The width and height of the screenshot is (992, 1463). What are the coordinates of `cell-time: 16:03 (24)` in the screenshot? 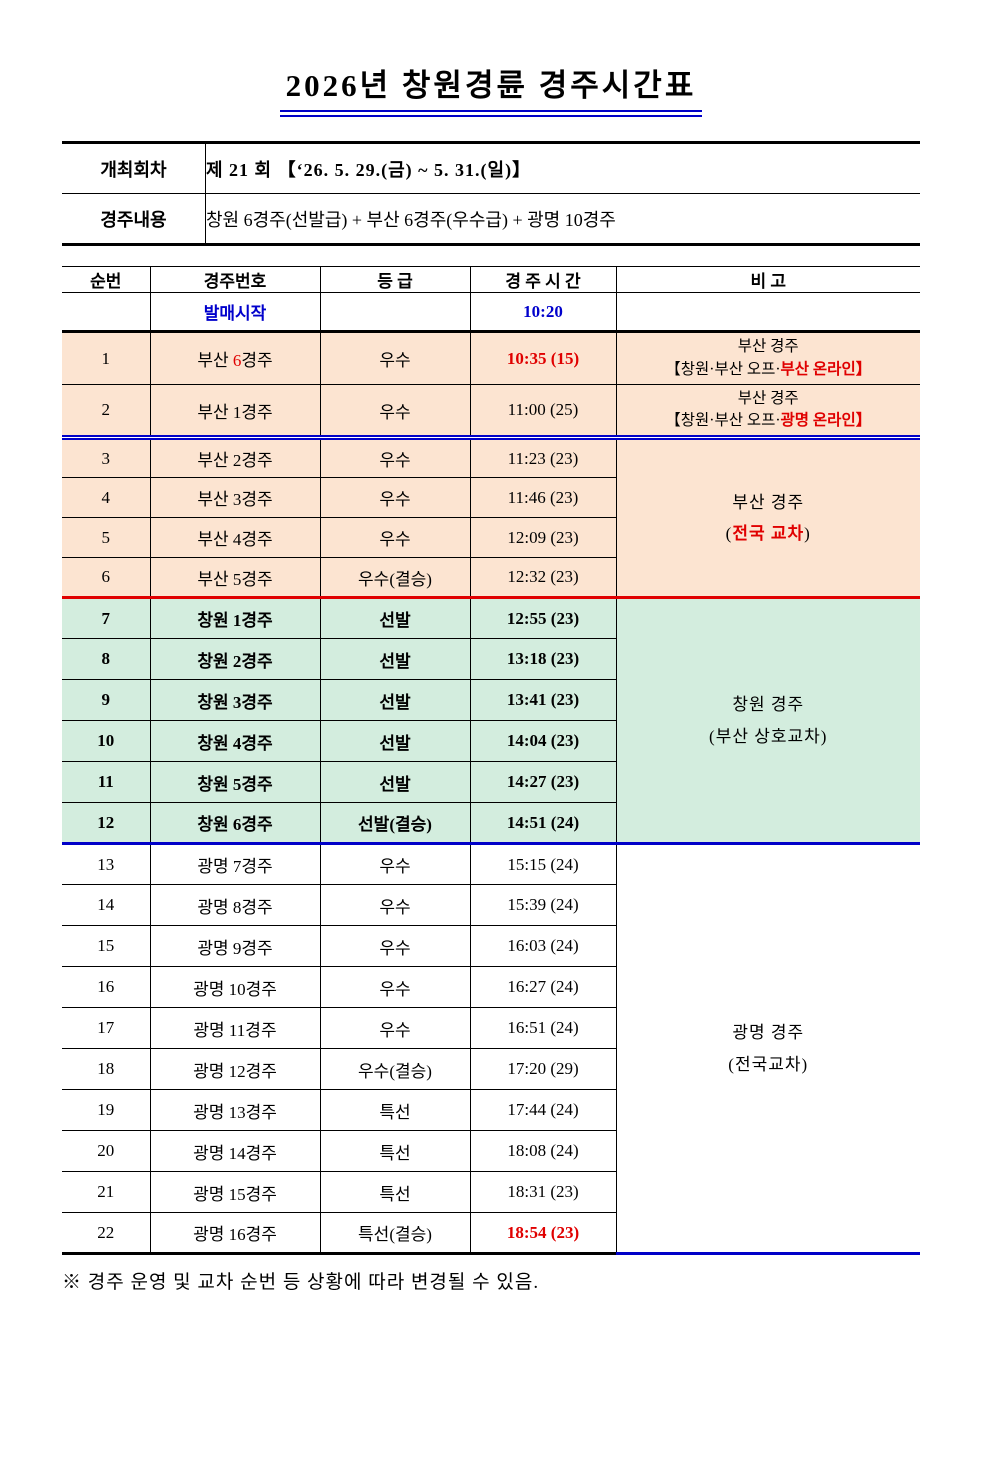 It's located at (543, 946).